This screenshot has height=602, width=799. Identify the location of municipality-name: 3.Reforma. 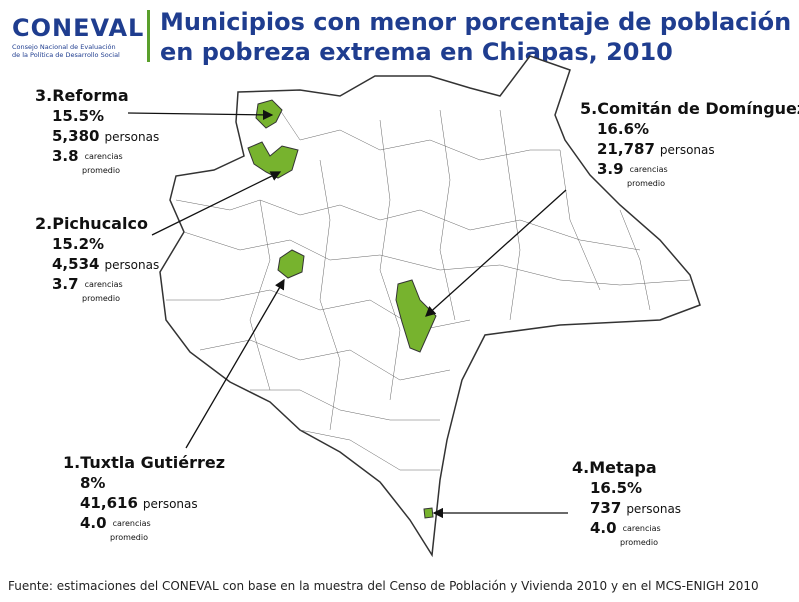
(82, 95).